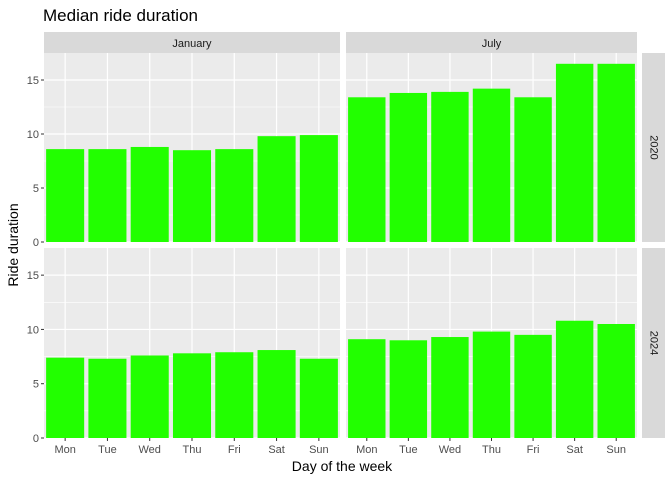  What do you see at coordinates (13, 244) in the screenshot?
I see `y-axis-title: Ride duration` at bounding box center [13, 244].